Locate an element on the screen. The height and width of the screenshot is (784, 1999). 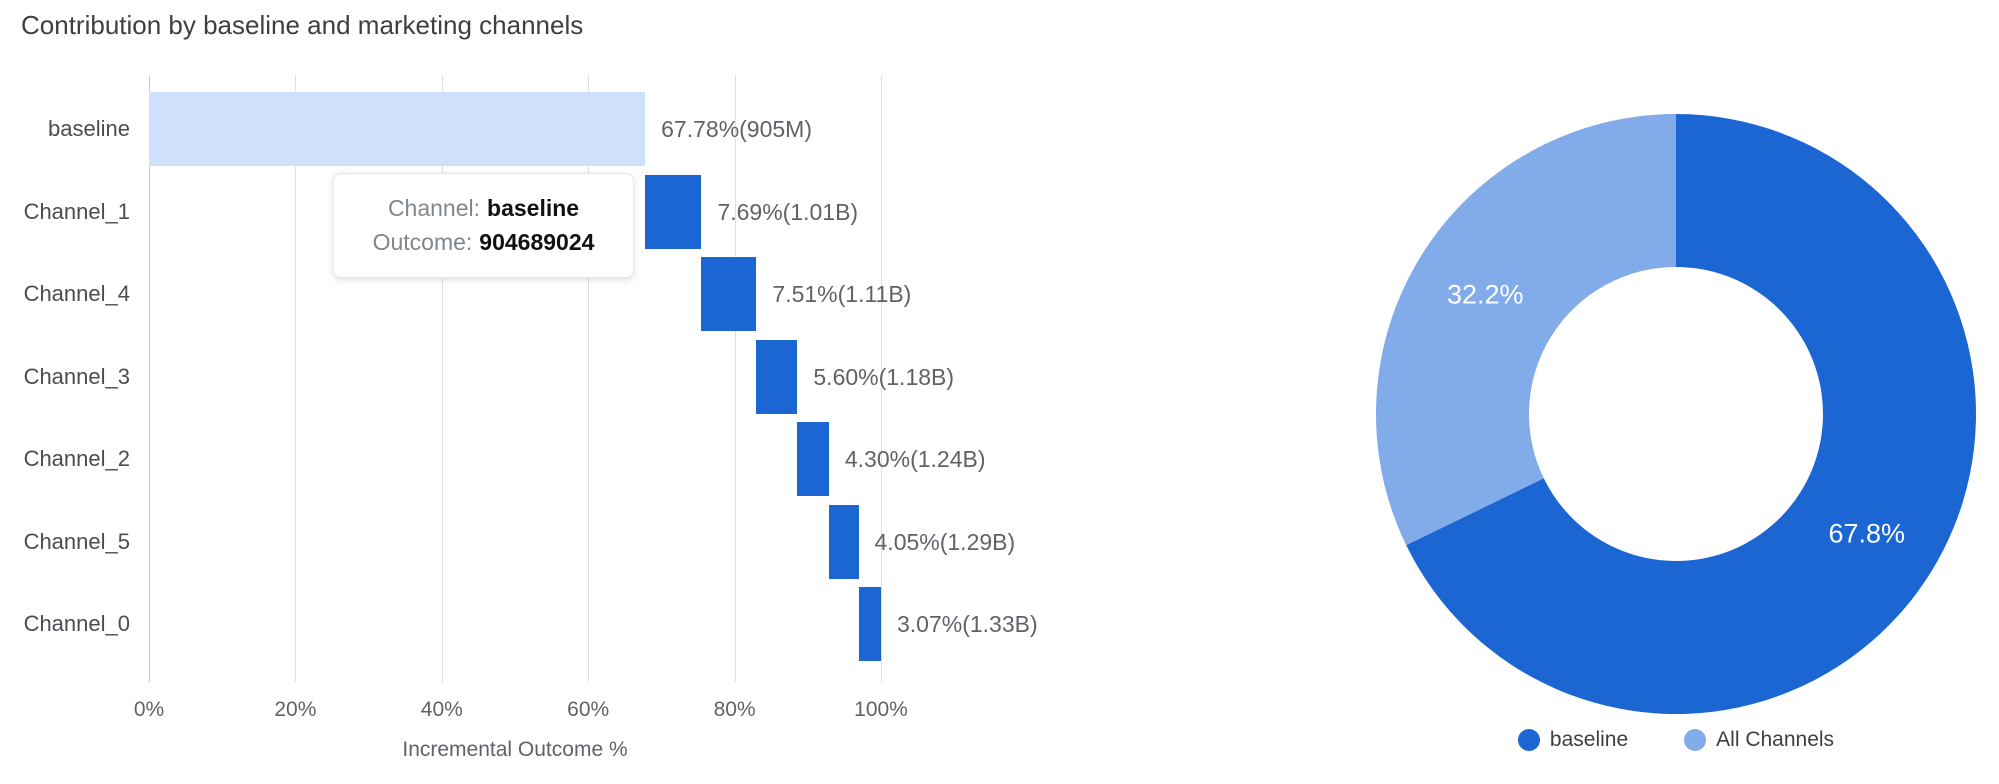
x-tick-60%: 60% is located at coordinates (588, 709).